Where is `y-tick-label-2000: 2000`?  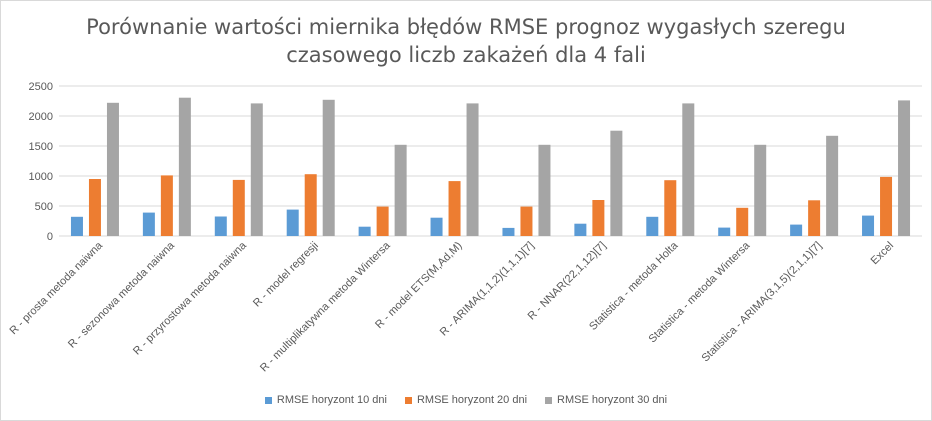
y-tick-label-2000: 2000 is located at coordinates (41, 117).